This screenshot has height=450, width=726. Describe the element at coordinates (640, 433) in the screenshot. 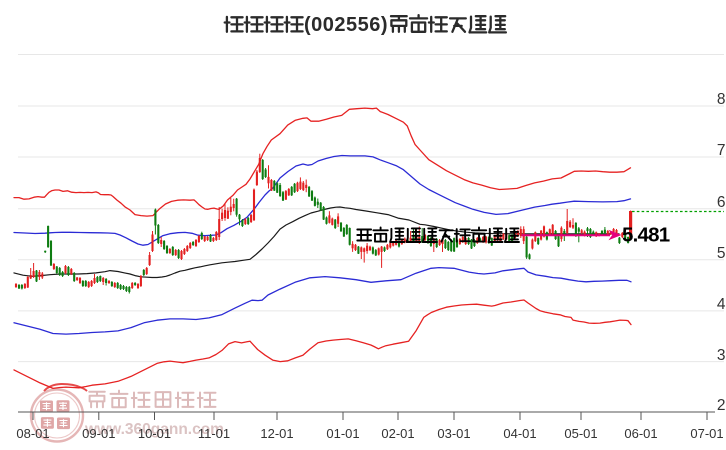

I see `svg-text: 06-01` at that location.